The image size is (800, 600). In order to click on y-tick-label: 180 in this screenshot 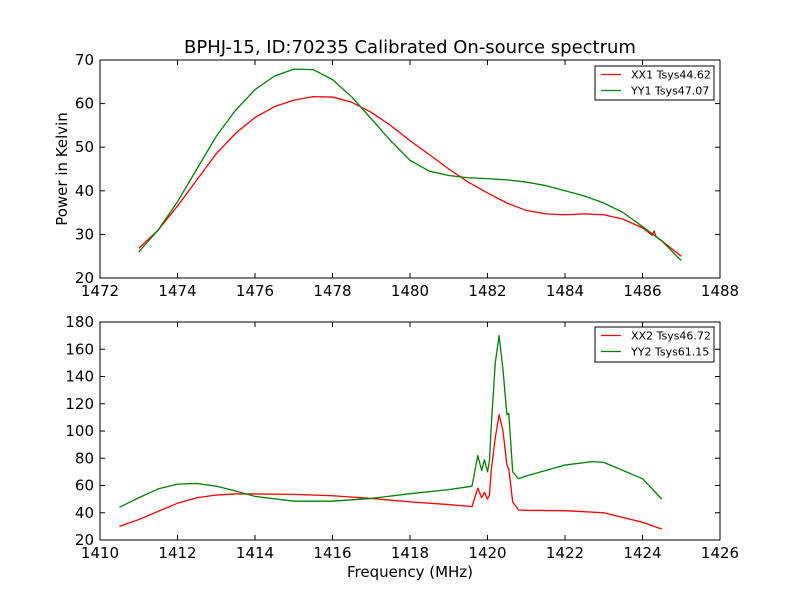, I will do `click(79, 322)`.